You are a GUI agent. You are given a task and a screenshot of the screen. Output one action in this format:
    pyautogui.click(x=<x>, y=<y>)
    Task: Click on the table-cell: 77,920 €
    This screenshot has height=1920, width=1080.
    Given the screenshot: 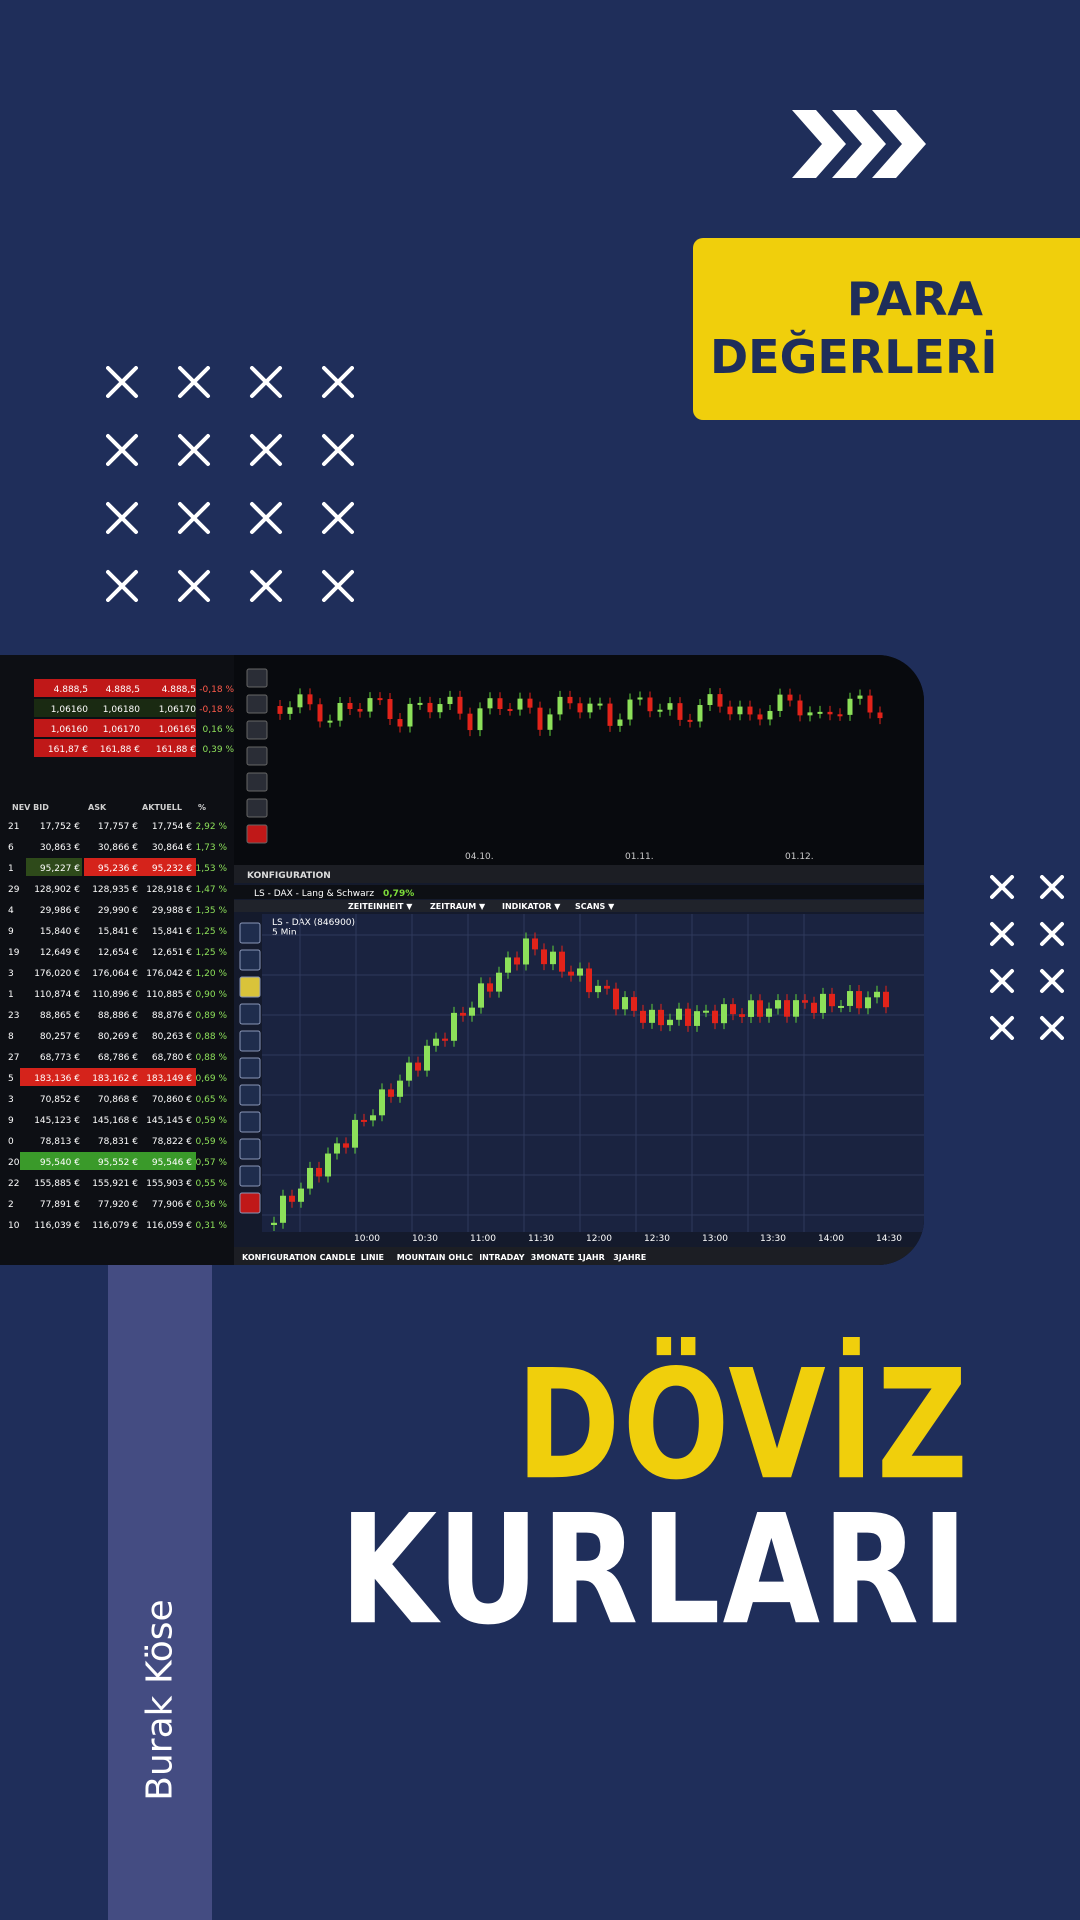 What is the action you would take?
    pyautogui.click(x=118, y=1205)
    